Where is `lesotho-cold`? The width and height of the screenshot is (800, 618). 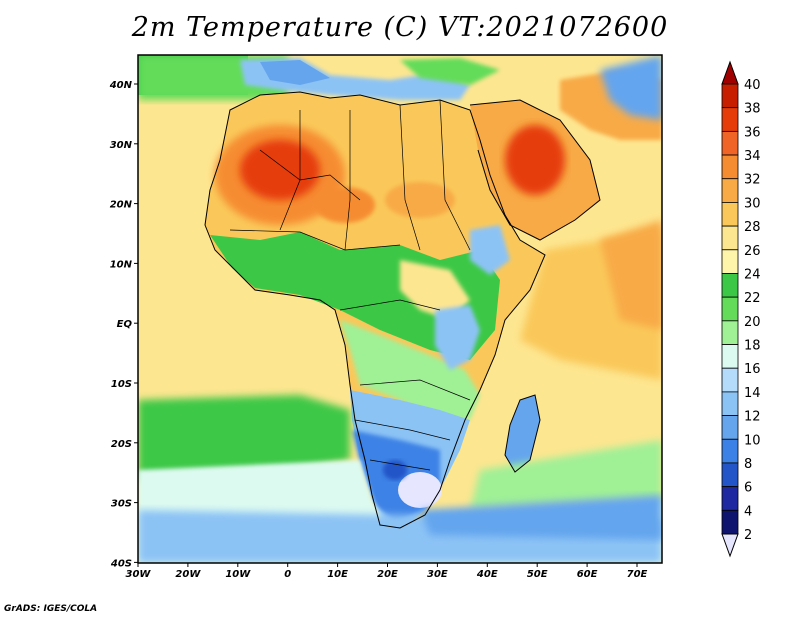 lesotho-cold is located at coordinates (420, 490).